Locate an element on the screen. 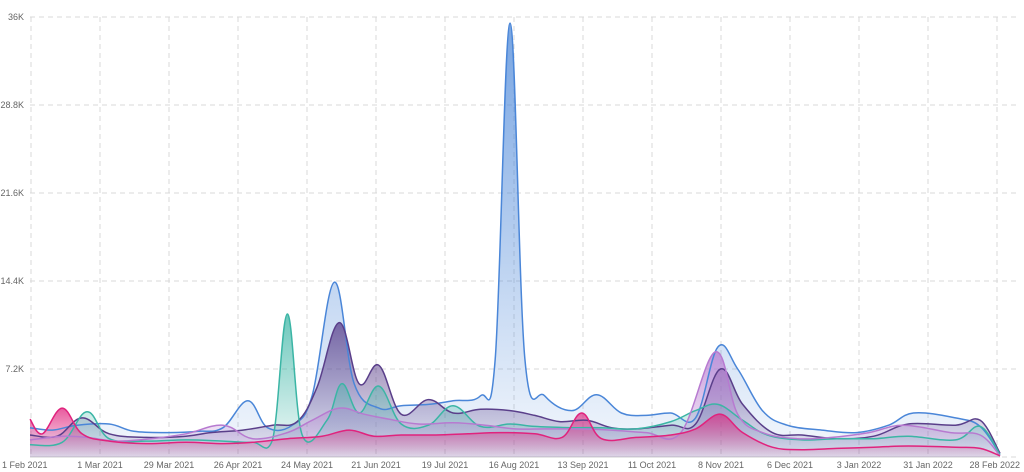 Image resolution: width=1024 pixels, height=472 pixels. x-tick-label: 28 Feb 2022 is located at coordinates (994, 465).